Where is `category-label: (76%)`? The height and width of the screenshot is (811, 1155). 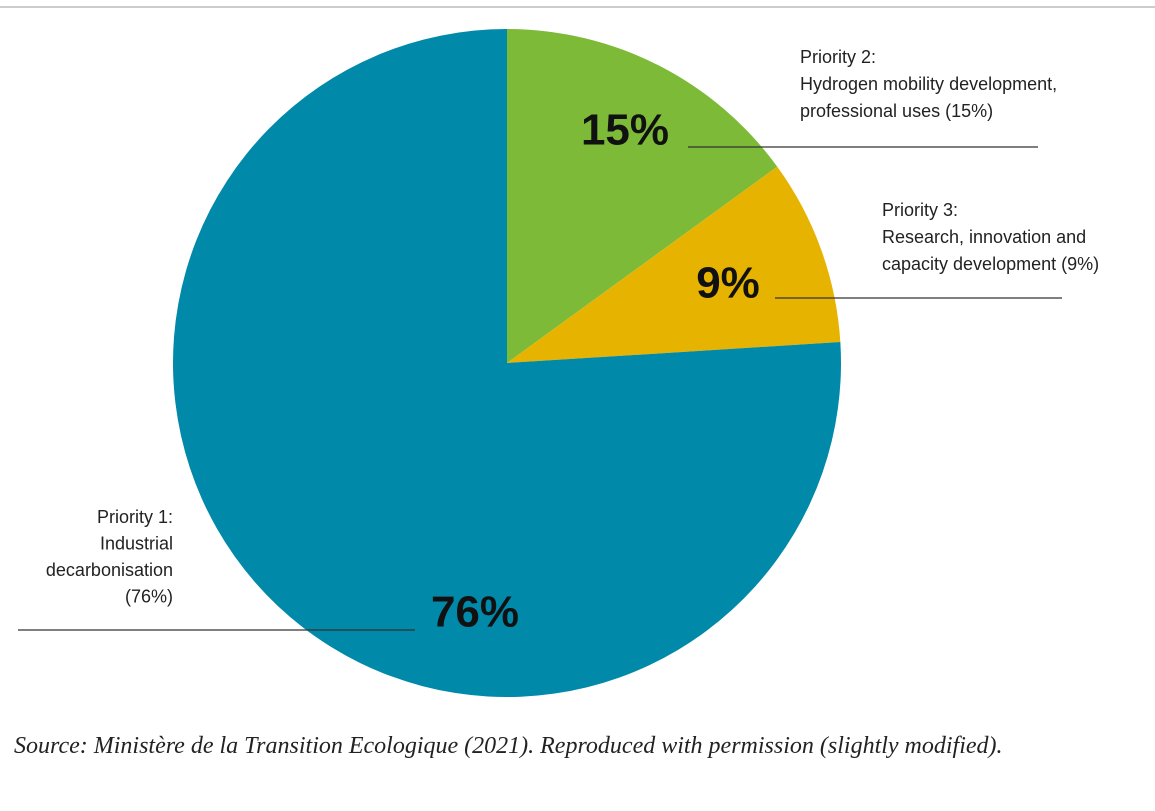
category-label: (76%) is located at coordinates (149, 596).